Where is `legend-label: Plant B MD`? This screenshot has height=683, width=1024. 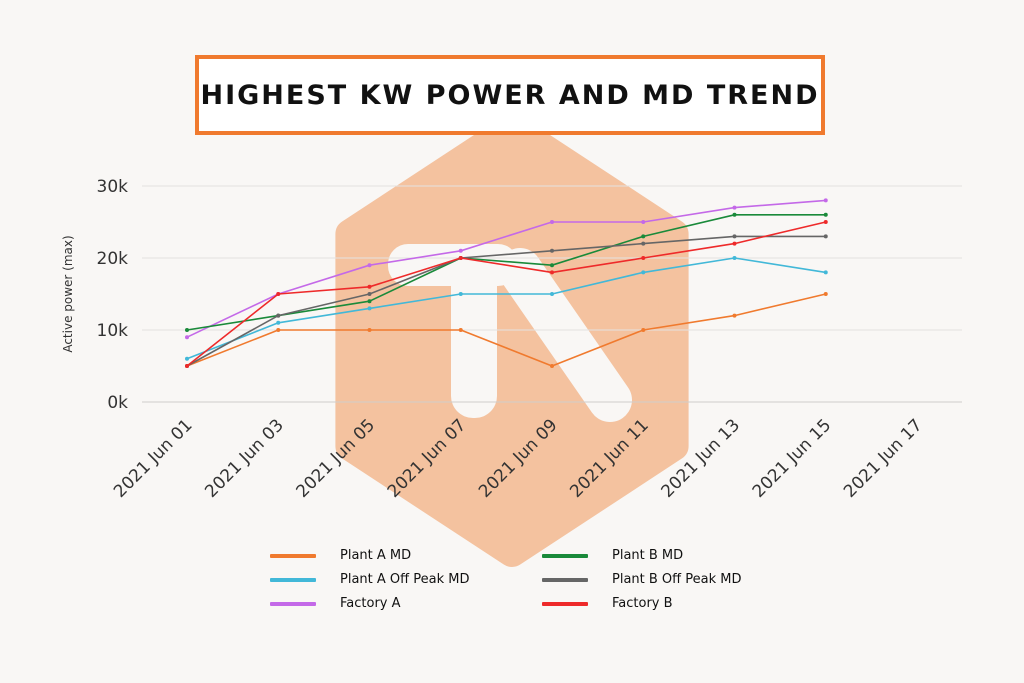
legend-label: Plant B MD is located at coordinates (648, 555).